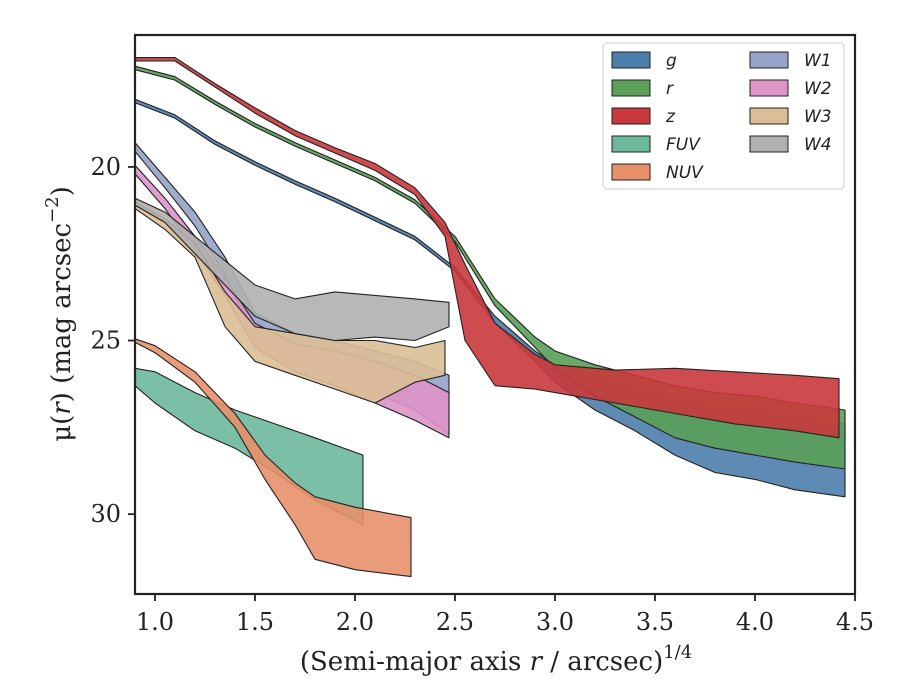  I want to click on legend-label-nuv: NUV, so click(685, 173).